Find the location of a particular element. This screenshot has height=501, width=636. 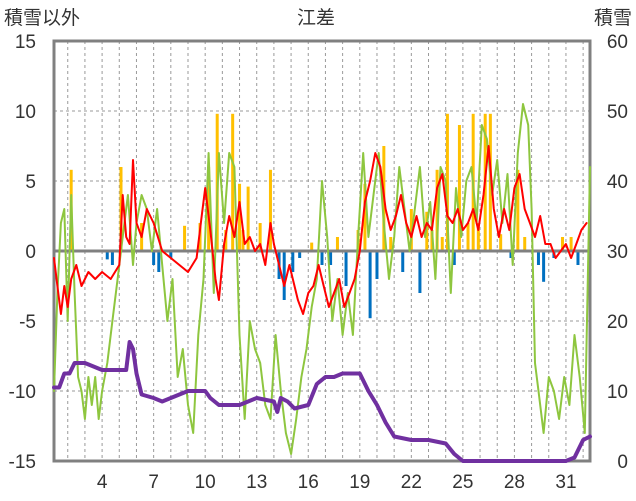

left-tick-label: 5 is located at coordinates (30, 182).